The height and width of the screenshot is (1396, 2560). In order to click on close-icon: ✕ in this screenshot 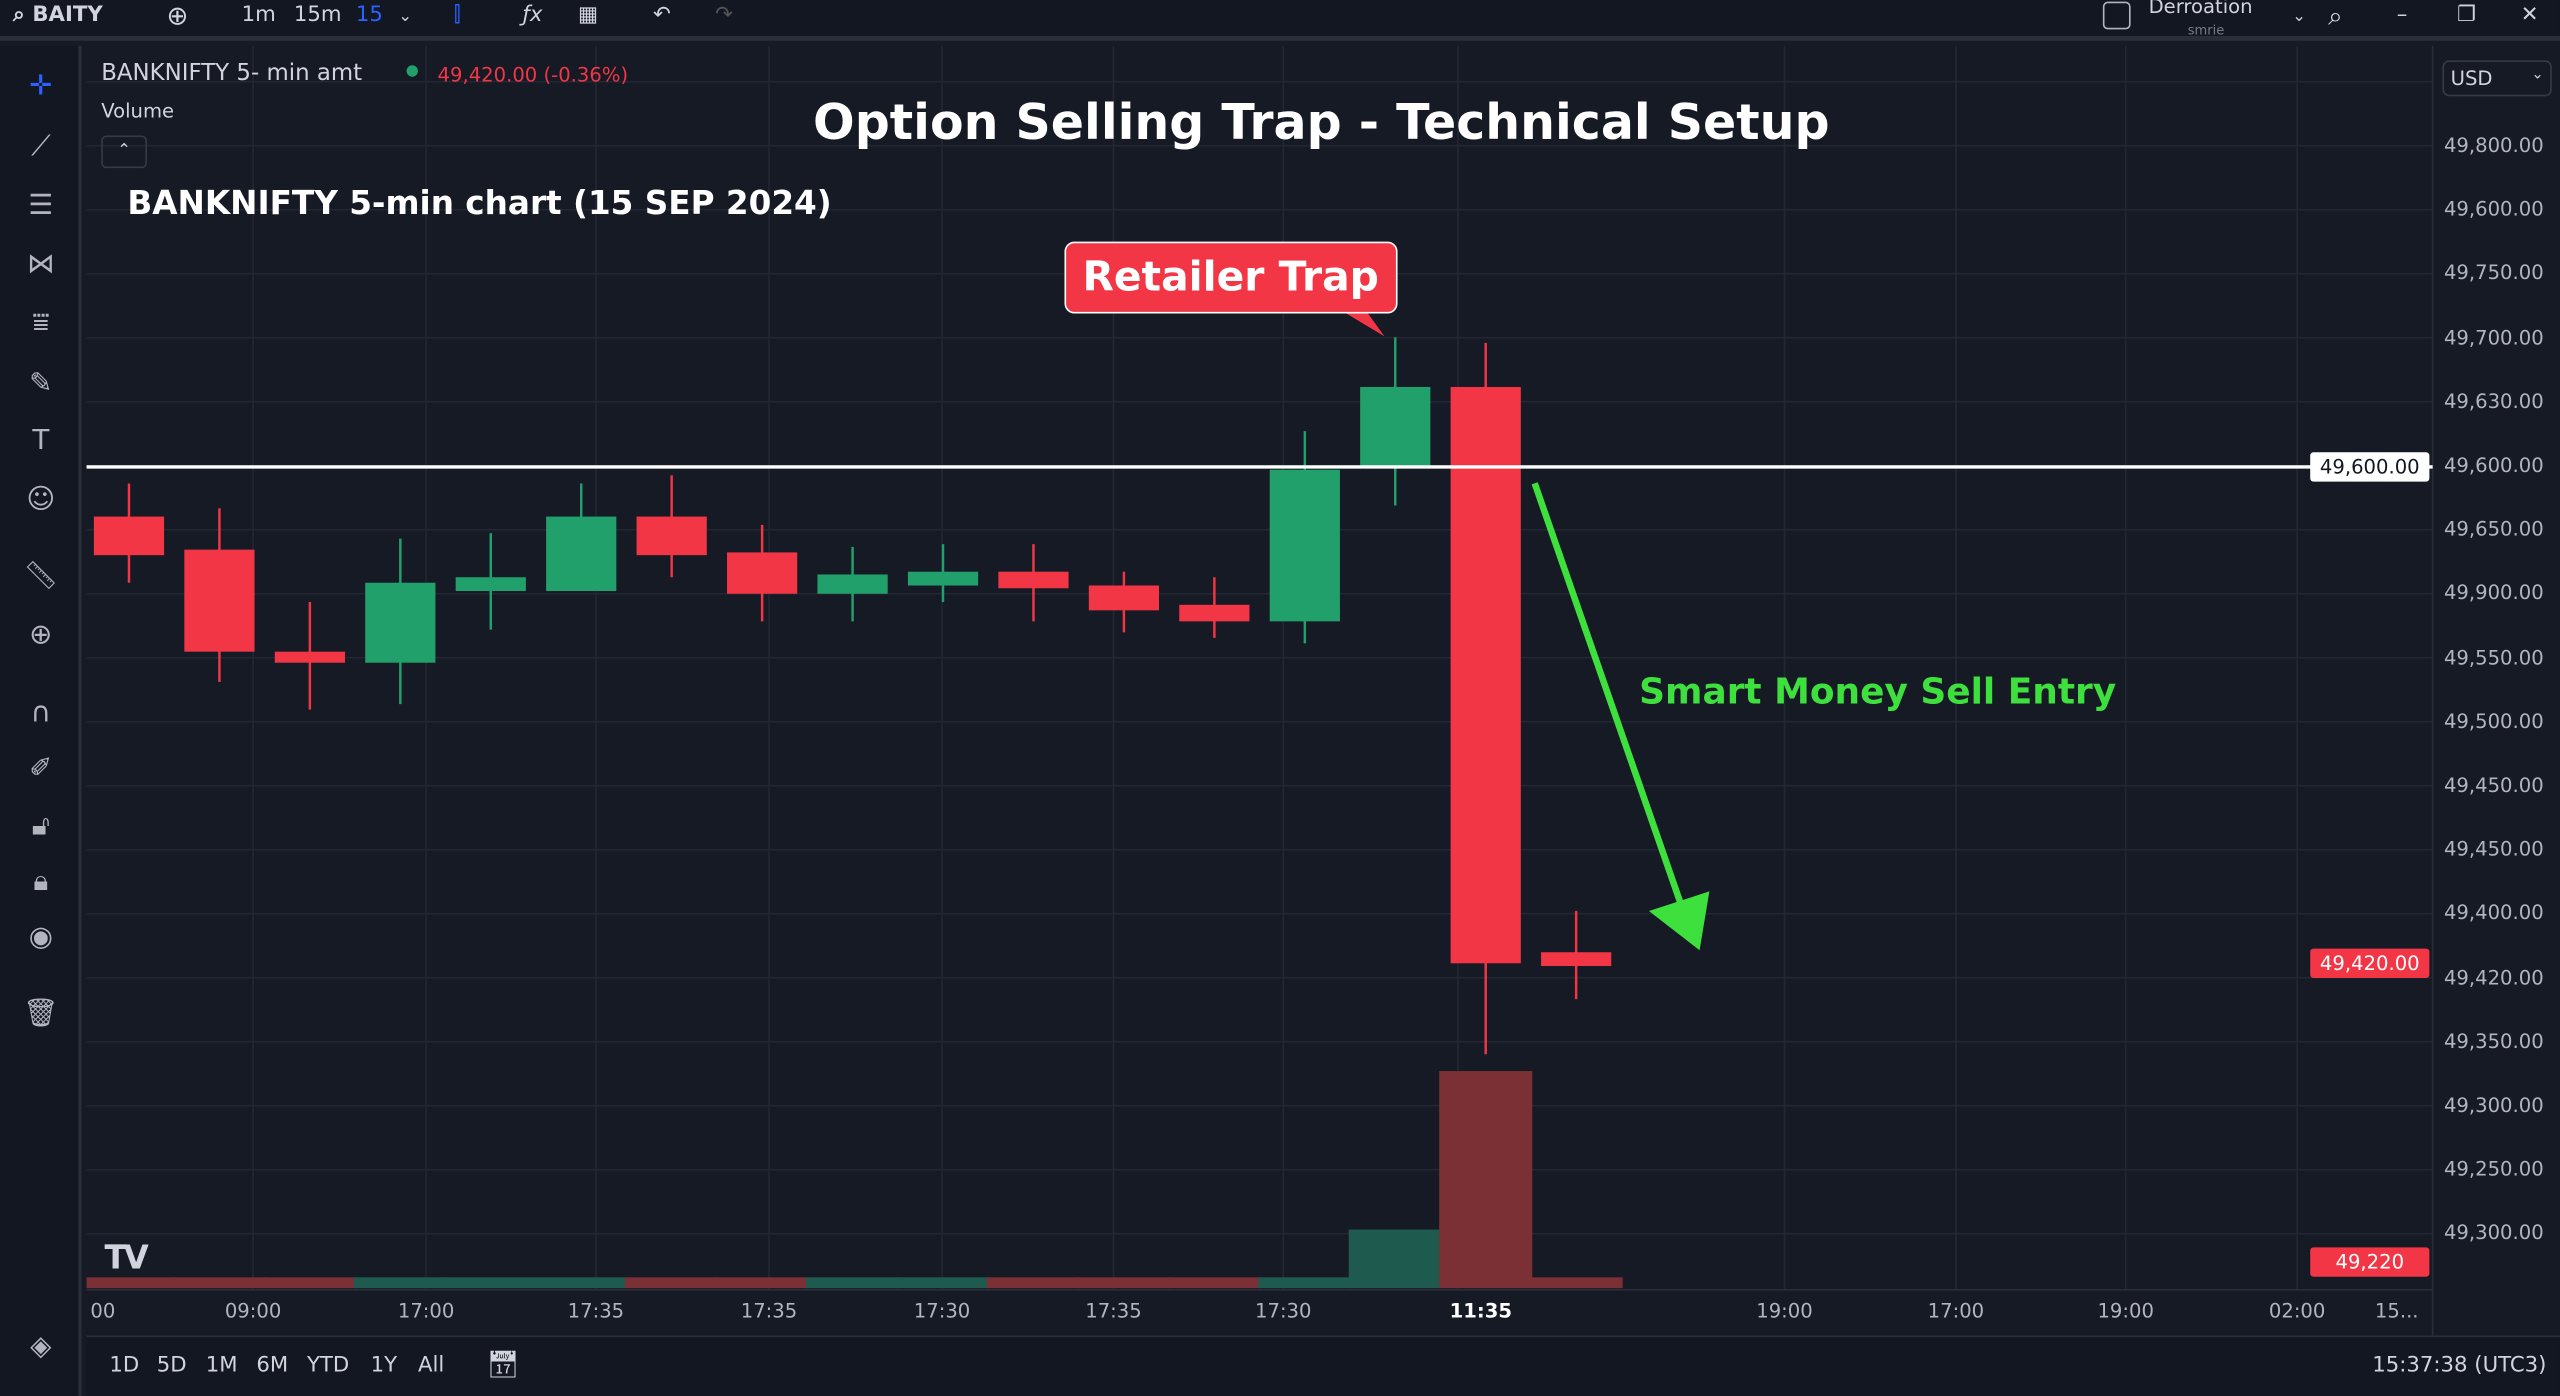, I will do `click(2529, 15)`.